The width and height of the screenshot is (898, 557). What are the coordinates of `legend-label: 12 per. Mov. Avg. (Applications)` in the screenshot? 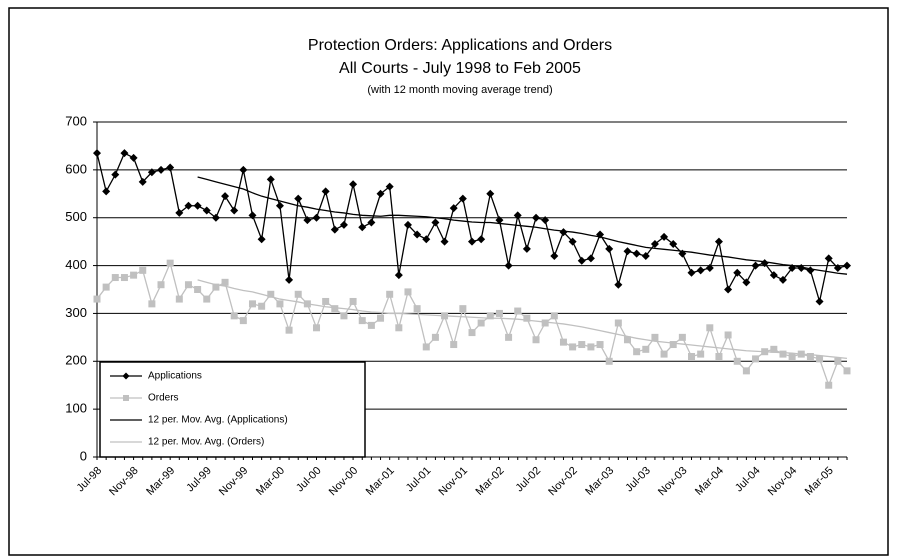 It's located at (218, 420).